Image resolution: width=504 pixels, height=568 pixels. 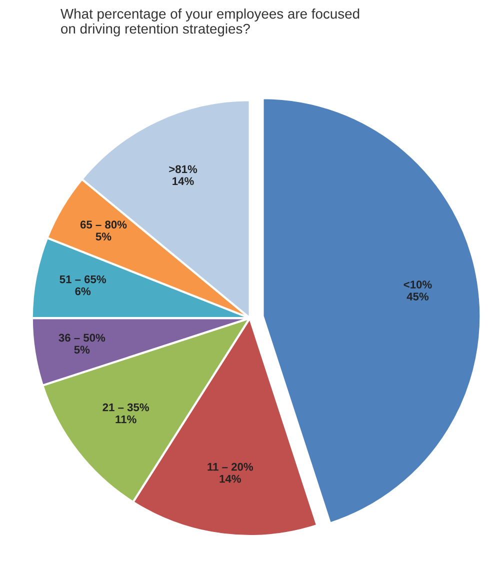 I want to click on slice-label: 11 – 20%, so click(x=231, y=466).